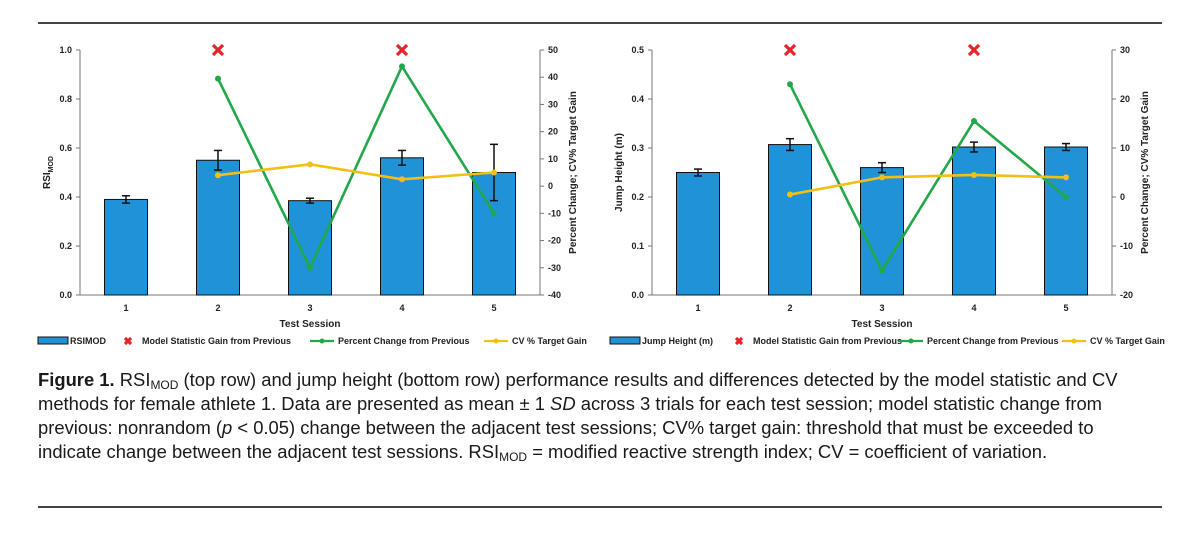 The height and width of the screenshot is (535, 1200). I want to click on y-tick-label: 0.3, so click(637, 148).